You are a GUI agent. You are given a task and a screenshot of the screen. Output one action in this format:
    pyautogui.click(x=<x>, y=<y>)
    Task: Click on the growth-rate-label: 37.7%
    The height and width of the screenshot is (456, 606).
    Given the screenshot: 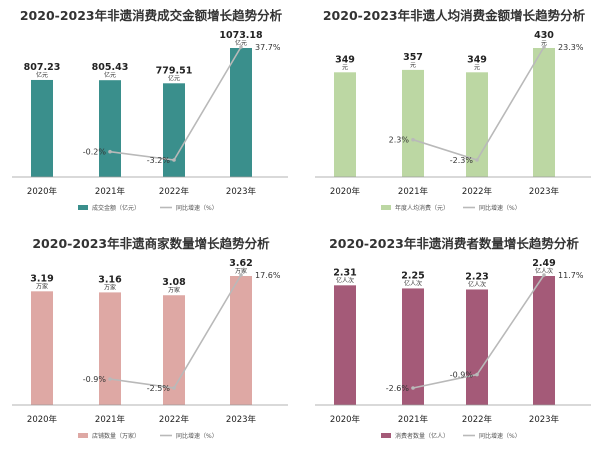 What is the action you would take?
    pyautogui.click(x=268, y=47)
    